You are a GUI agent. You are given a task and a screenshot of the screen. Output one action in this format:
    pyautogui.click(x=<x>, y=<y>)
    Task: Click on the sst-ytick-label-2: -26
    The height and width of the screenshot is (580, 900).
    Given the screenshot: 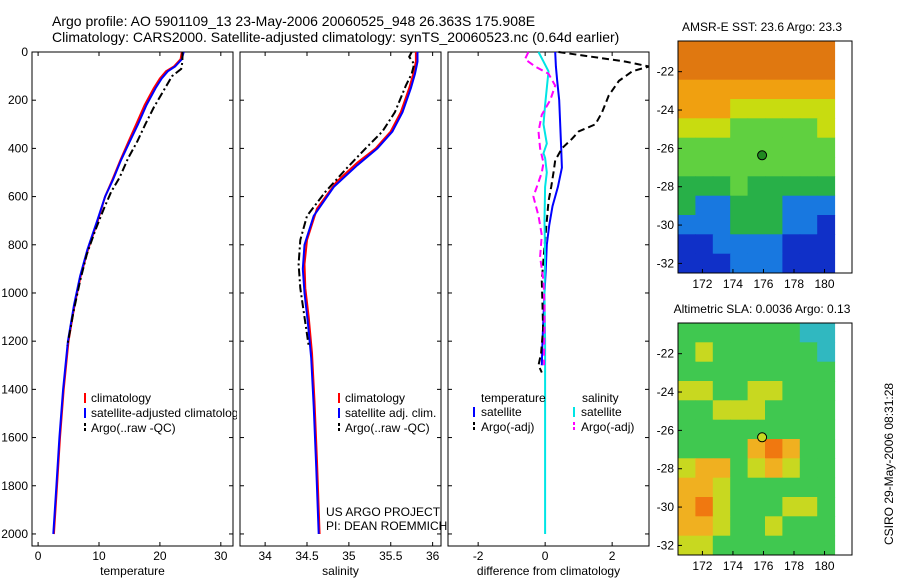 What is the action you would take?
    pyautogui.click(x=666, y=148)
    